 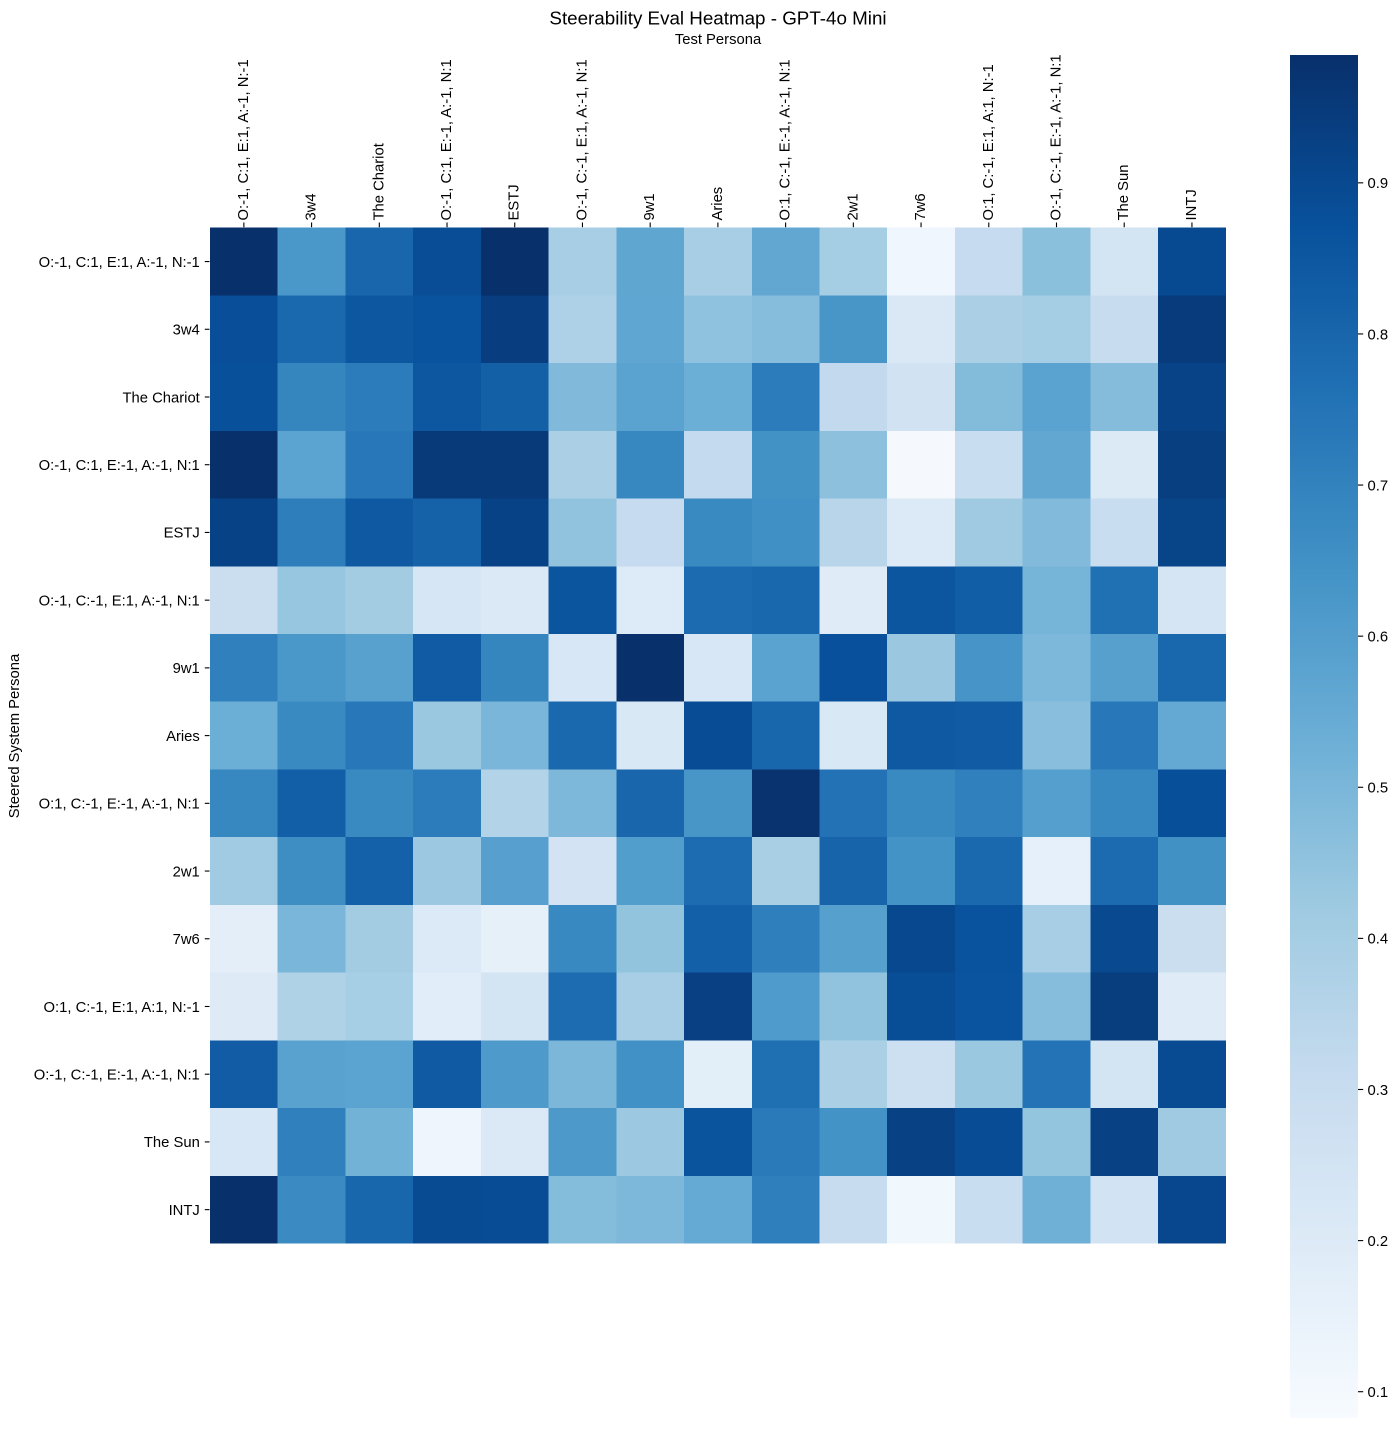 I want to click on svg-text: 0.8, so click(x=1378, y=335).